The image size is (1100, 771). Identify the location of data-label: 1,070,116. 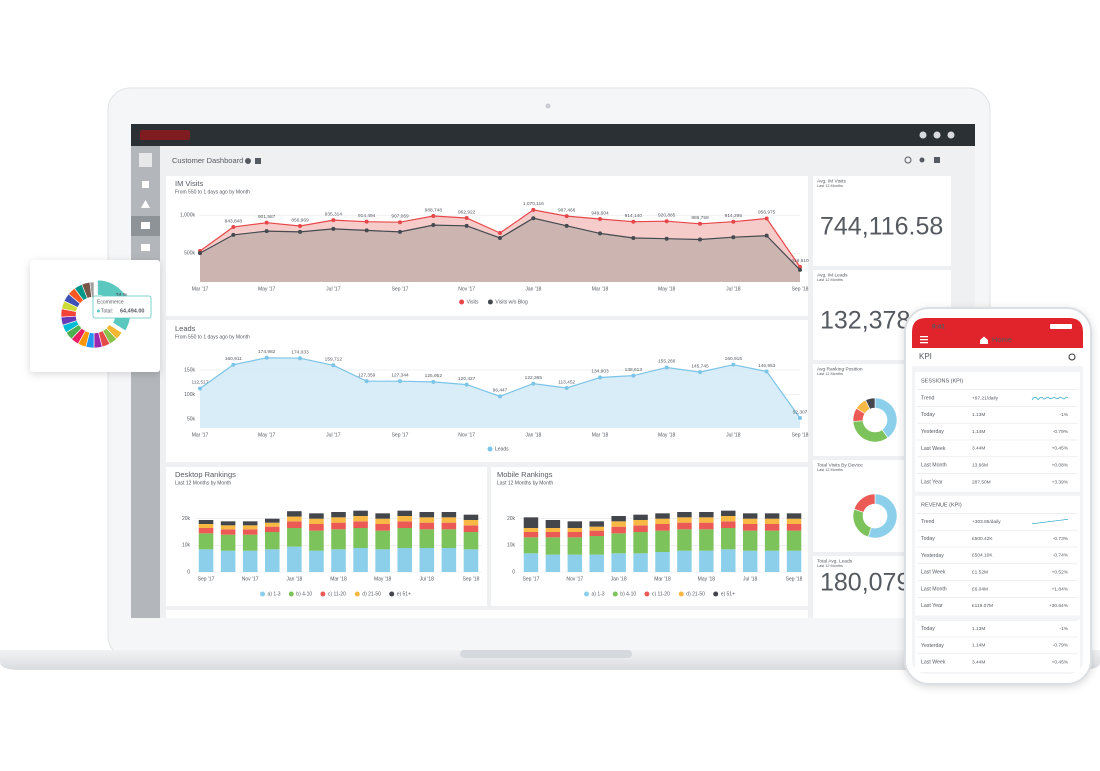
(533, 204).